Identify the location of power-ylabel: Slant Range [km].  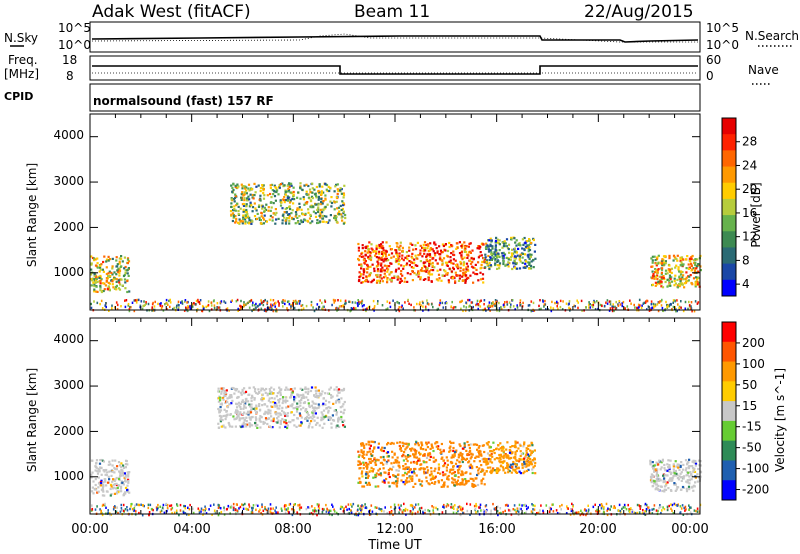
(32, 215).